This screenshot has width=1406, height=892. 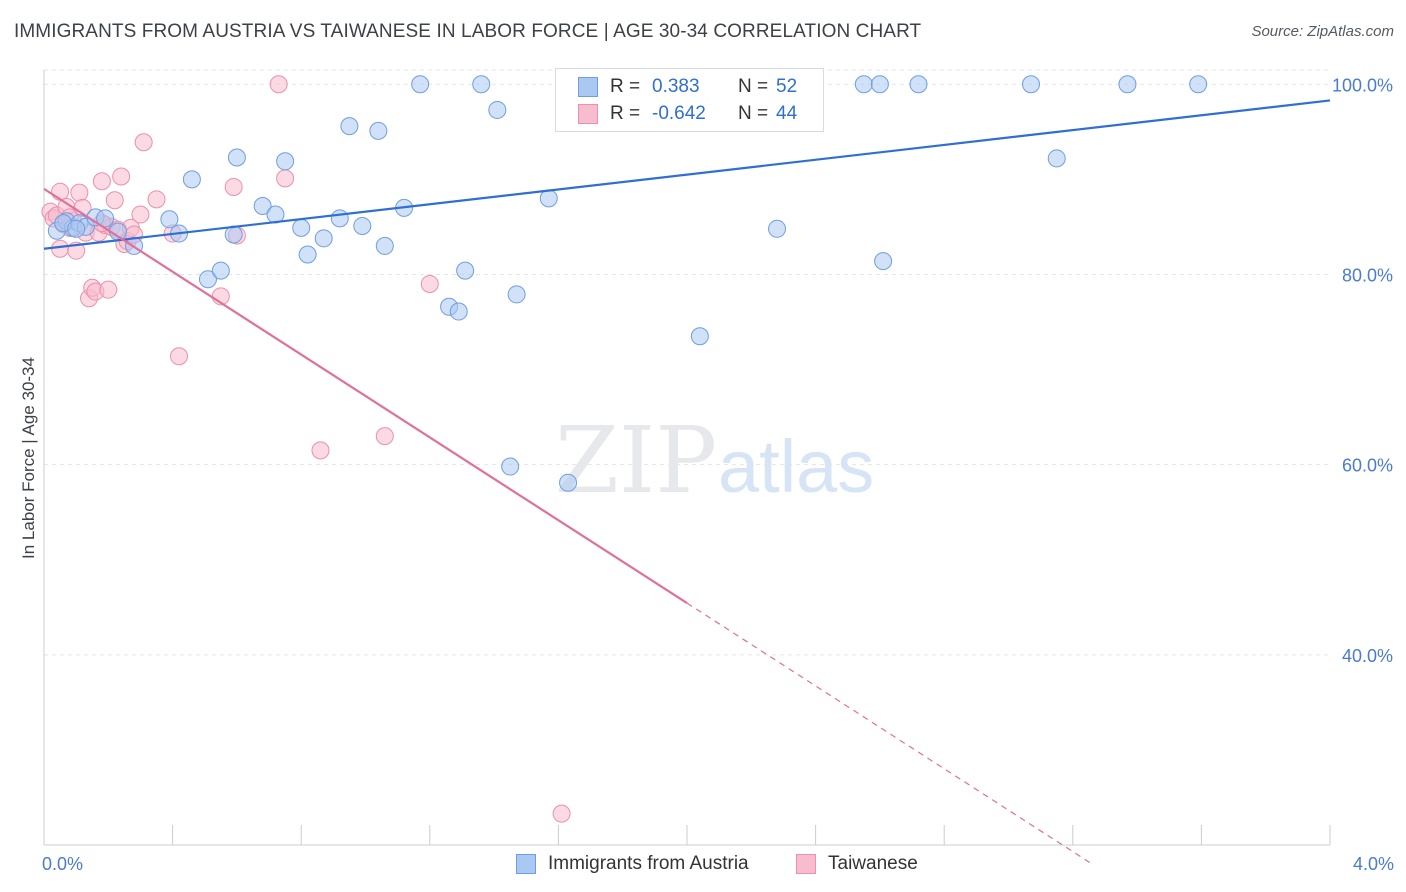 What do you see at coordinates (636, 460) in the screenshot?
I see `watermark-zip: ZIP` at bounding box center [636, 460].